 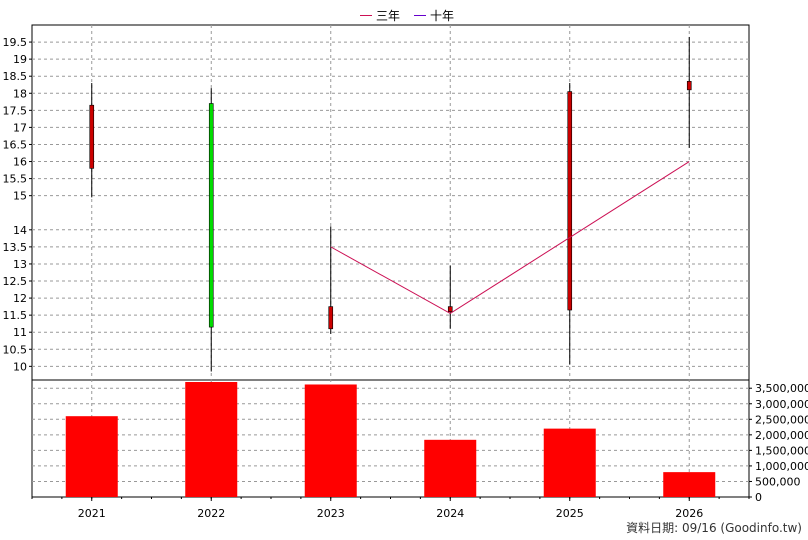 I want to click on price-tick-label: 13, so click(x=20, y=264).